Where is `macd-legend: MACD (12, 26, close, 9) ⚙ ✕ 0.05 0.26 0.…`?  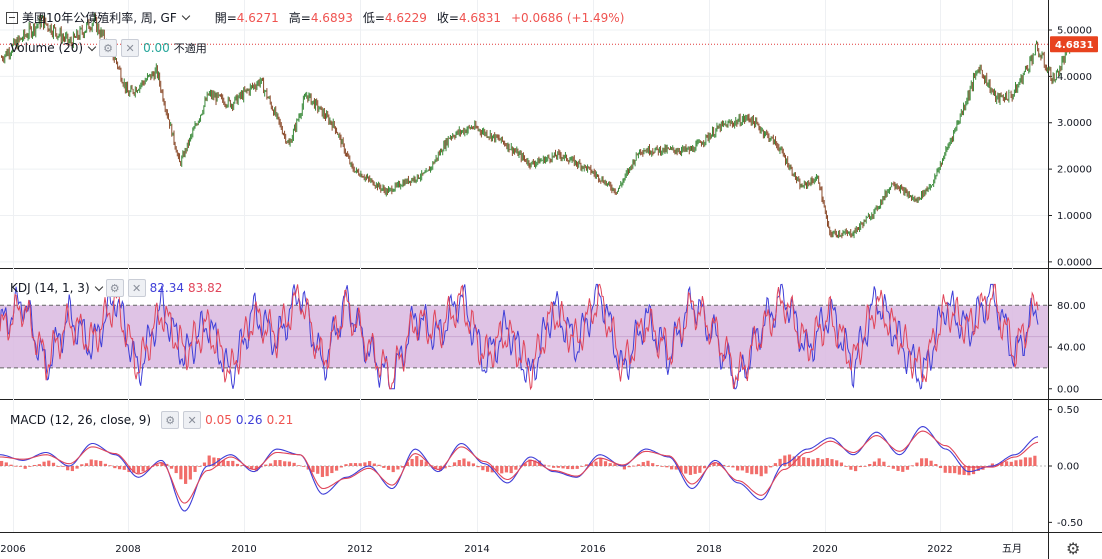
macd-legend: MACD (12, 26, close, 9) ⚙ ✕ 0.05 0.26 0.… is located at coordinates (153, 420).